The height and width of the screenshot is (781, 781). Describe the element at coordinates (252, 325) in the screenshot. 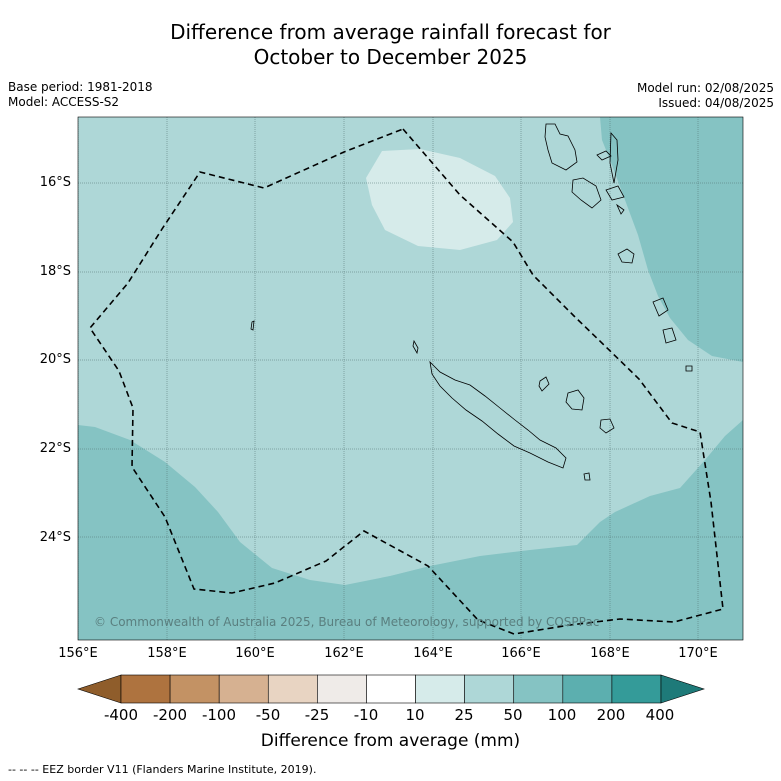

I see `chesterfield-island` at that location.